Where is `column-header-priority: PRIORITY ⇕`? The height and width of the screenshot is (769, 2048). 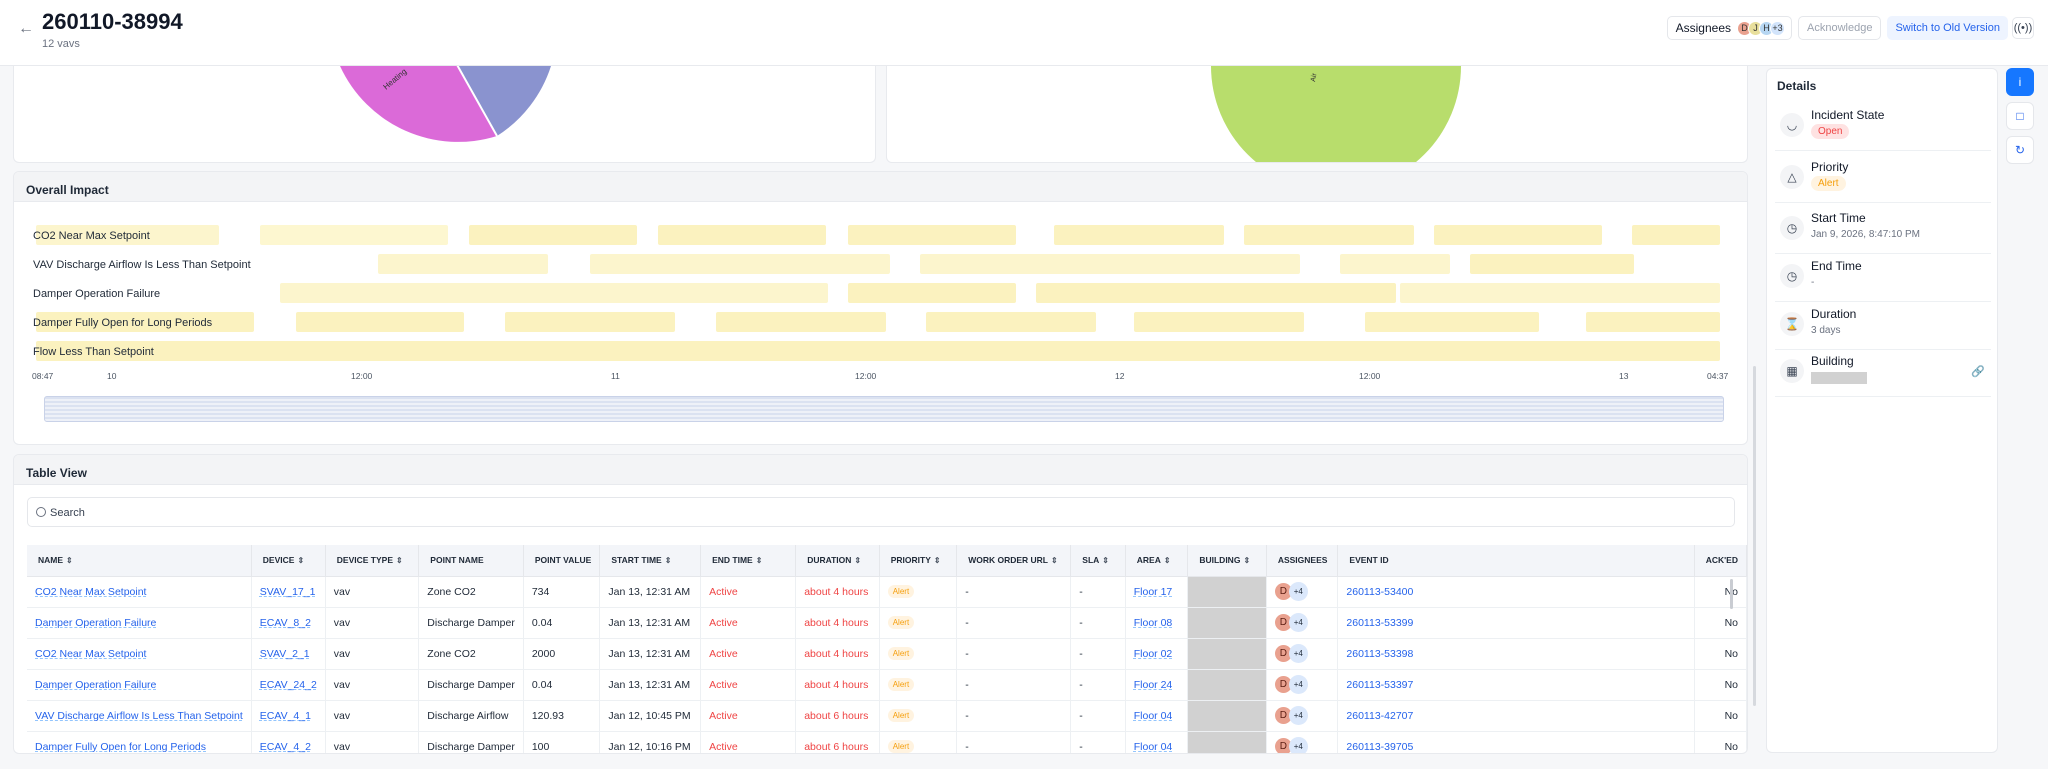
column-header-priority: PRIORITY ⇕ is located at coordinates (918, 561).